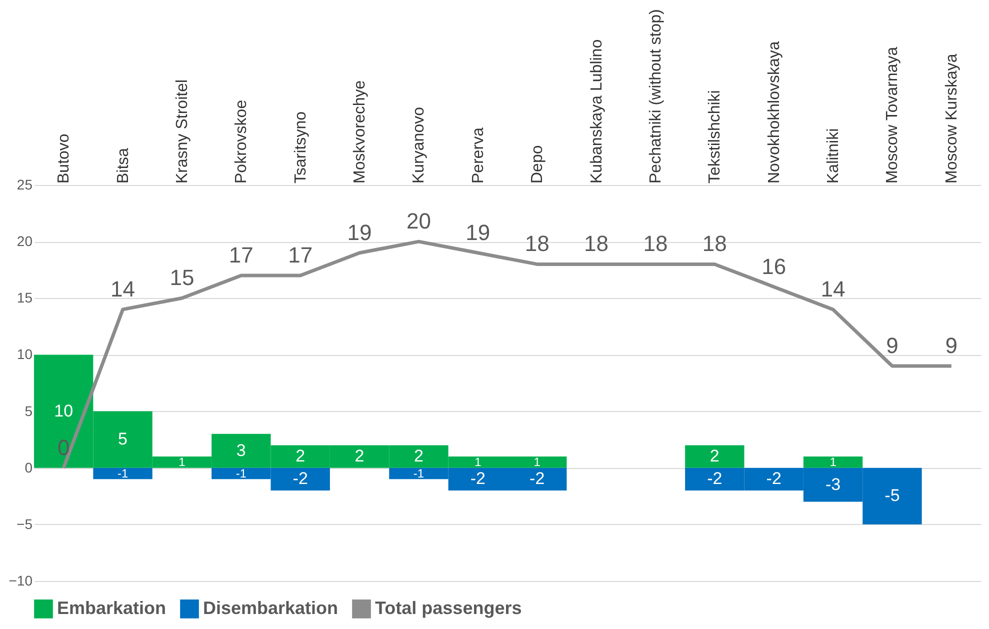  I want to click on x-tick-label: Pererva, so click(478, 155).